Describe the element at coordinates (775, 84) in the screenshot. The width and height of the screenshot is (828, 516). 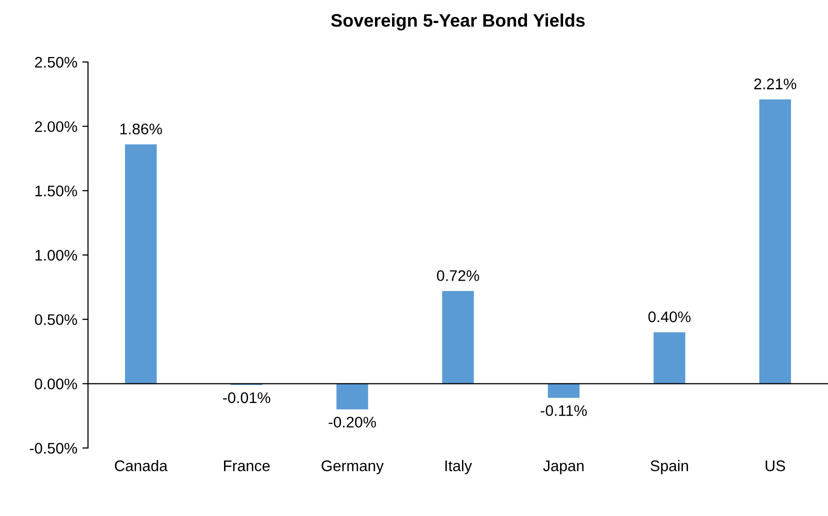
I see `data-label: 2.21%` at that location.